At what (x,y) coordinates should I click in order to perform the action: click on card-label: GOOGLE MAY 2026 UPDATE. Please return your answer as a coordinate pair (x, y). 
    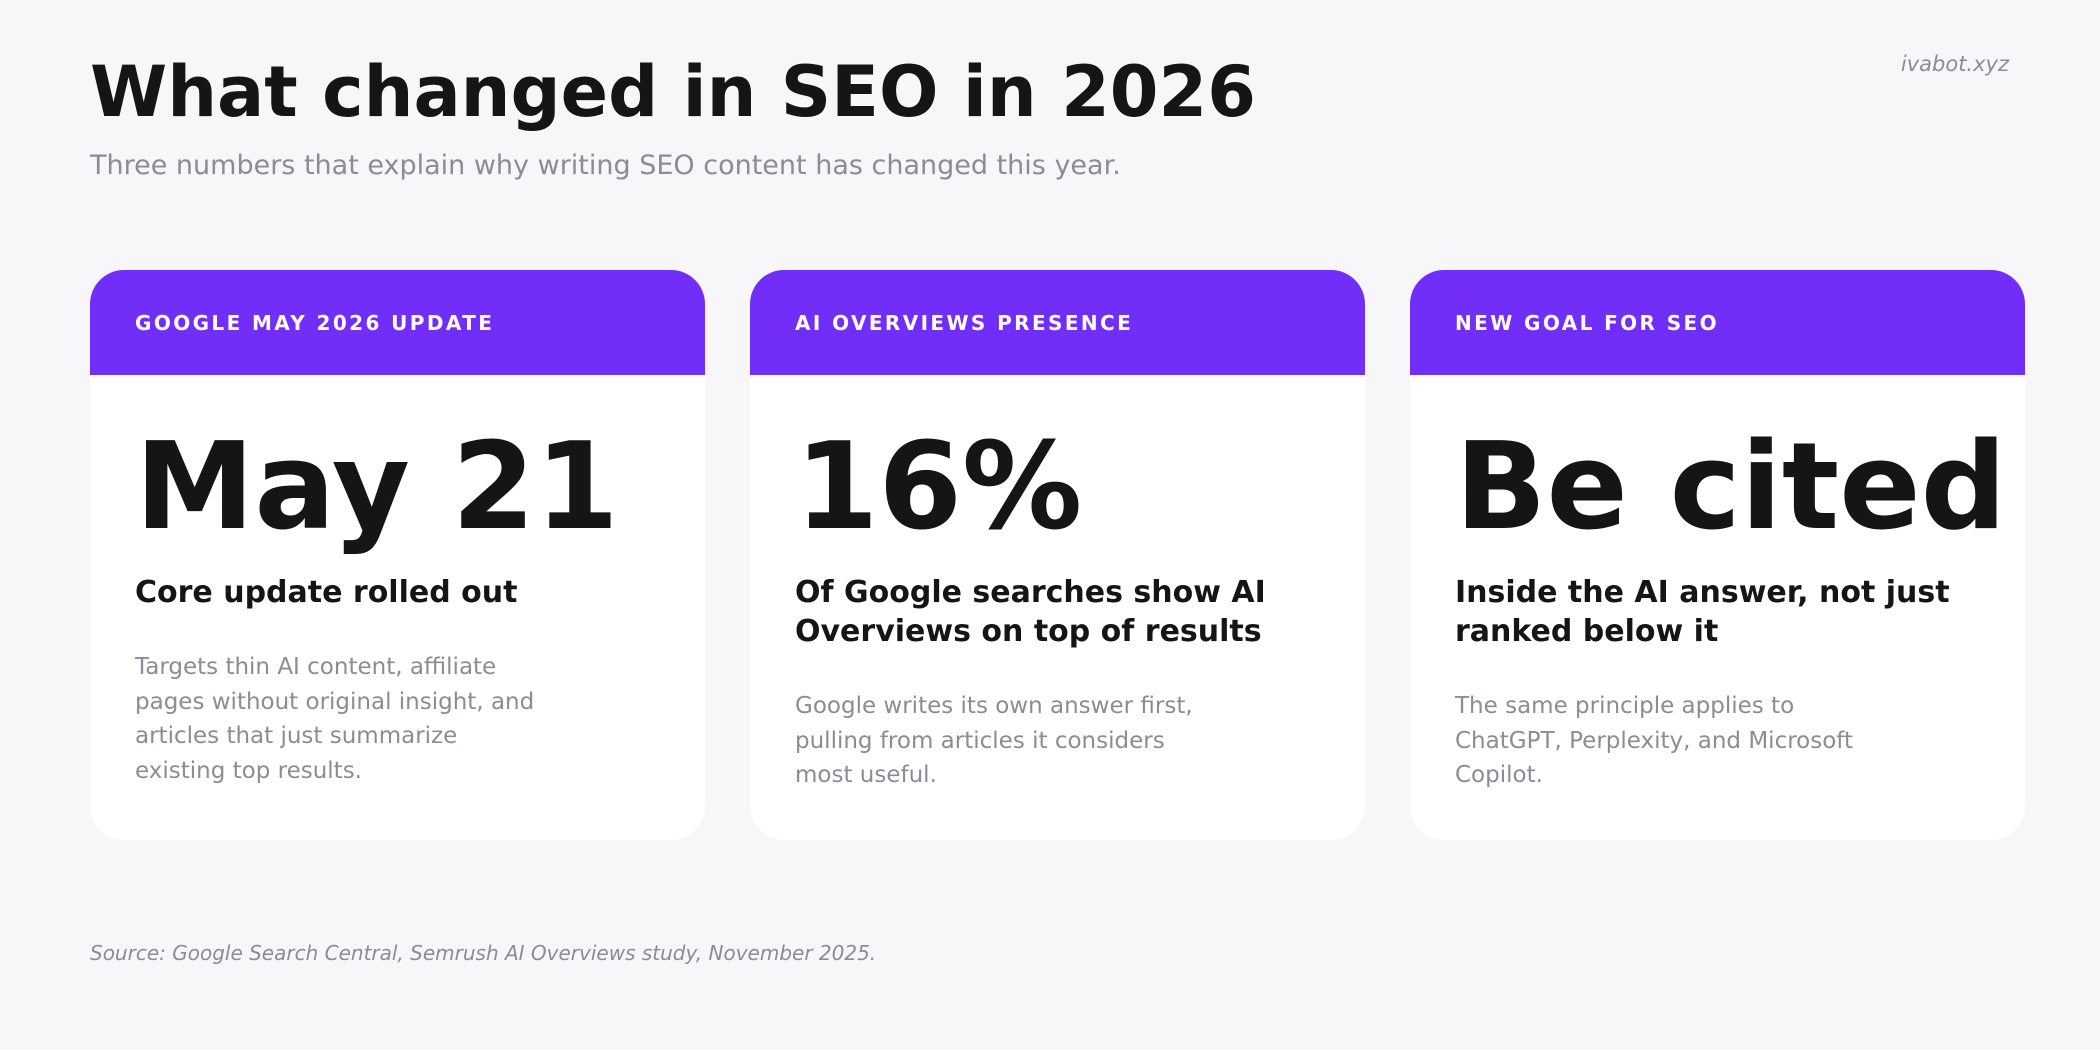
    Looking at the image, I should click on (315, 322).